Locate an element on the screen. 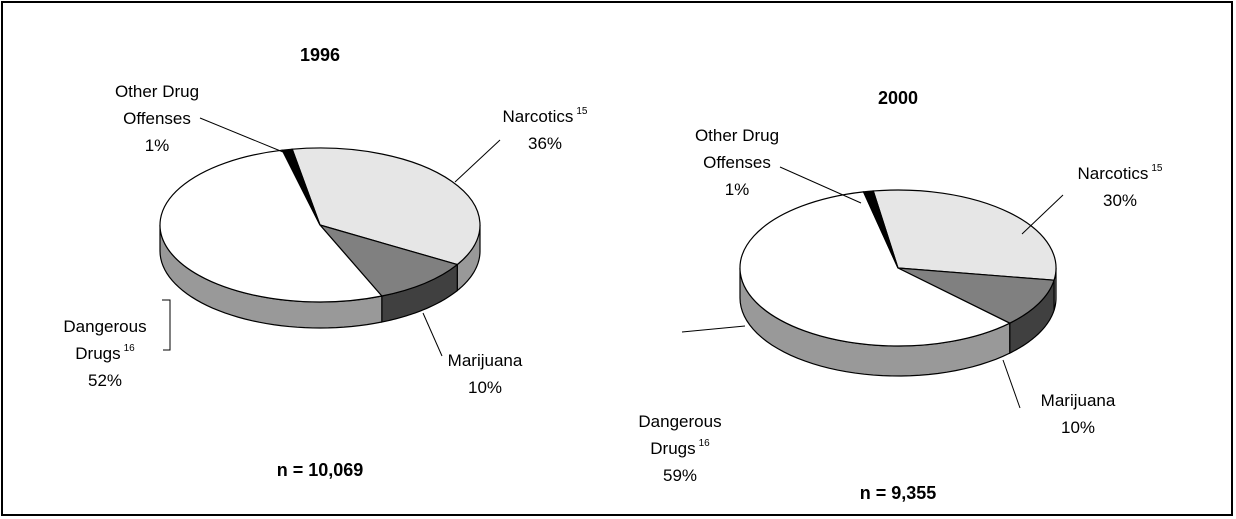 The image size is (1236, 519). slice-label: Dangerous Drugs 16 52% is located at coordinates (105, 353).